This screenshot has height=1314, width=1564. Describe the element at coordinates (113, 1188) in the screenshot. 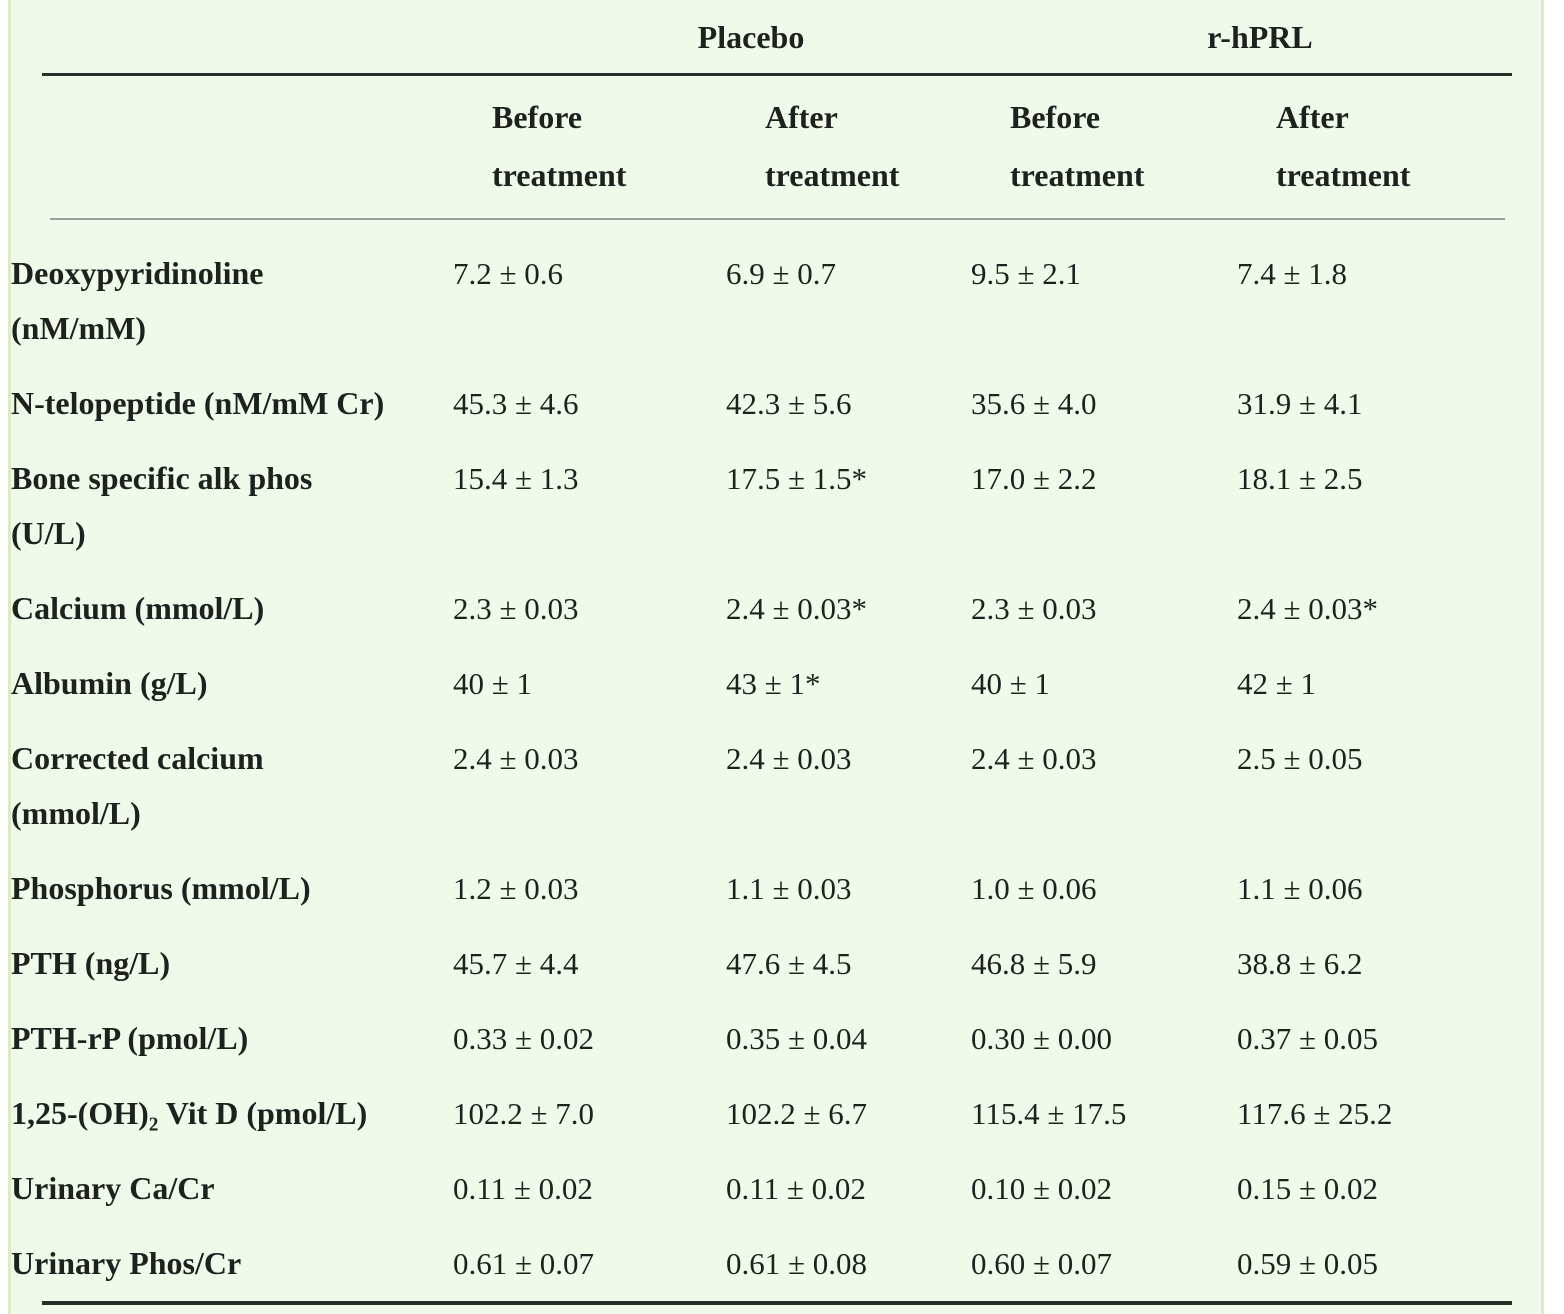

I see `row-label: Urinary Ca/Cr` at that location.